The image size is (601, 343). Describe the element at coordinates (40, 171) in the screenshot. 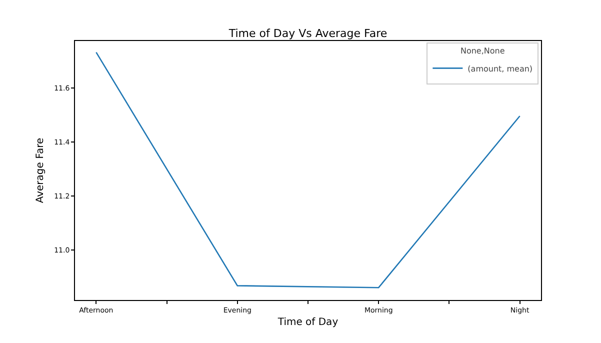

I see `y-axis-title: Average Fare` at that location.